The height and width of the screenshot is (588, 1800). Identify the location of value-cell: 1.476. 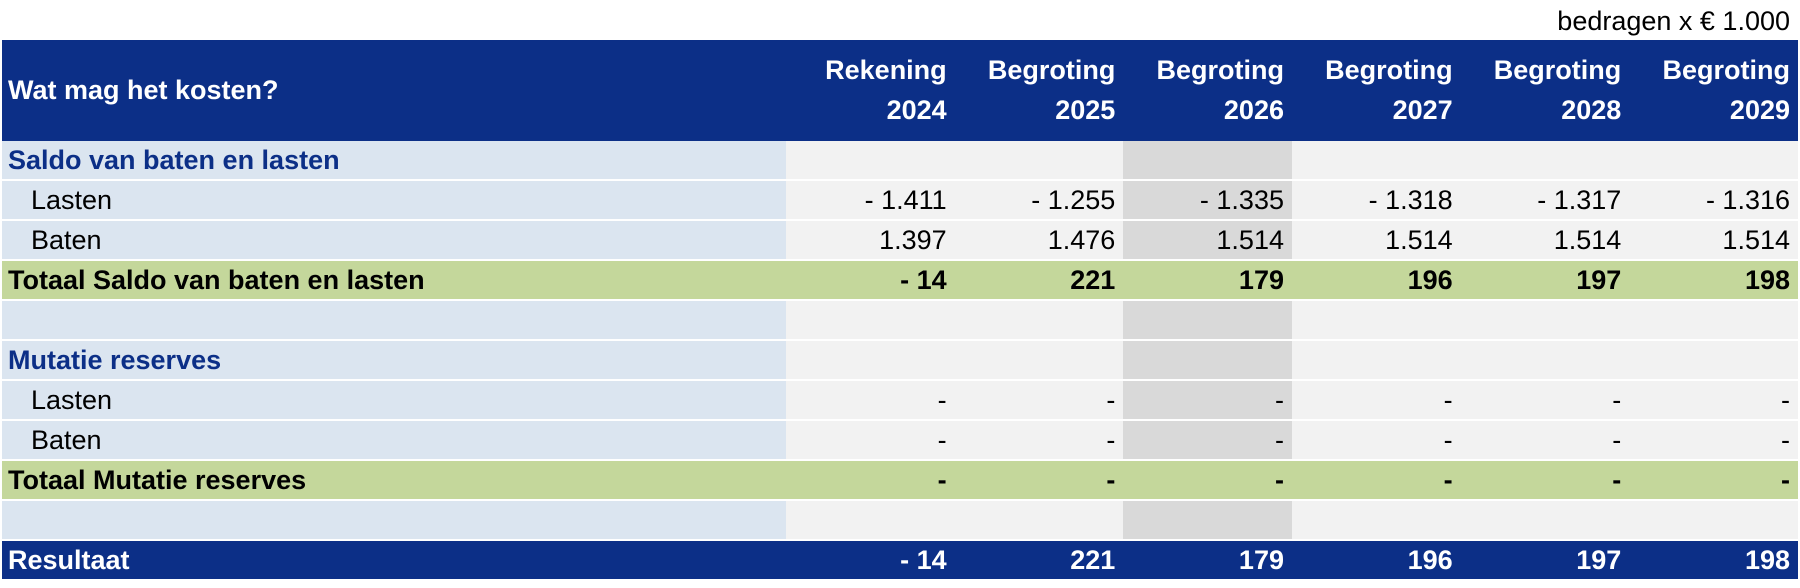
(1039, 241).